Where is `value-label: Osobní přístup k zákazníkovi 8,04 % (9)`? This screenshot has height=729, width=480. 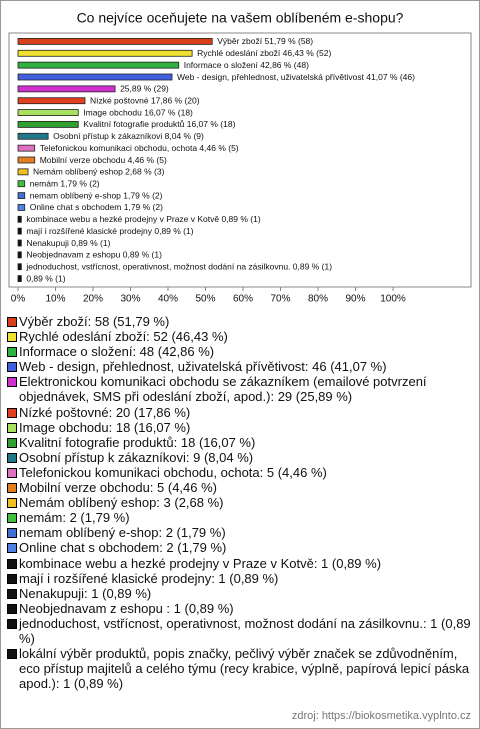
value-label: Osobní přístup k zákazníkovi 8,04 % (9) is located at coordinates (128, 136).